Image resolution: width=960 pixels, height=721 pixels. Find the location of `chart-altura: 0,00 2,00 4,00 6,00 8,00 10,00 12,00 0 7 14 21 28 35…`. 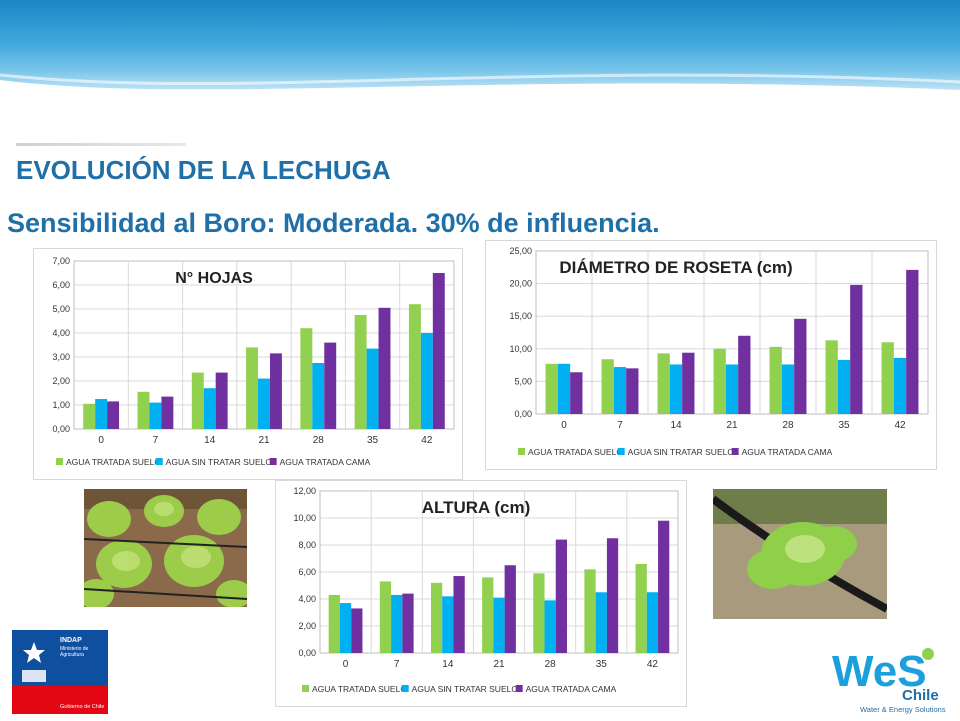

chart-altura: 0,00 2,00 4,00 6,00 8,00 10,00 12,00 0 7 14 21 28 35… is located at coordinates (481, 593).